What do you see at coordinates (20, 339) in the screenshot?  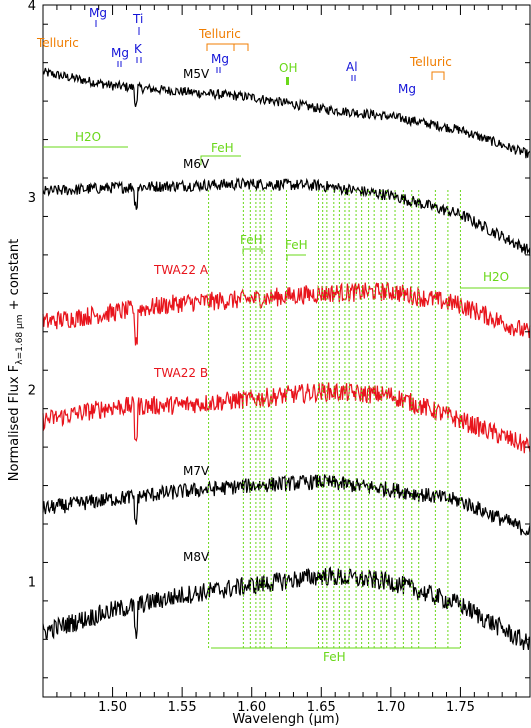 I see `y-axis-title-sub: λ=1.68 µm` at bounding box center [20, 339].